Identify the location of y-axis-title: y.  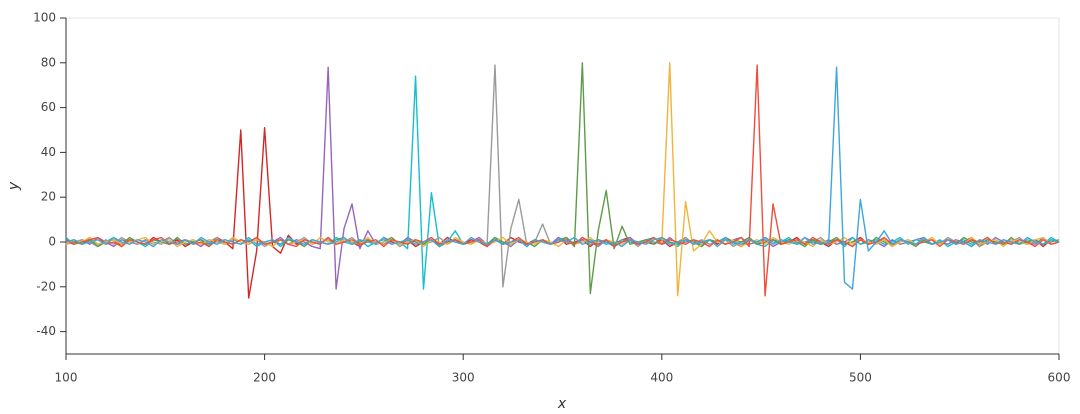
(14, 186).